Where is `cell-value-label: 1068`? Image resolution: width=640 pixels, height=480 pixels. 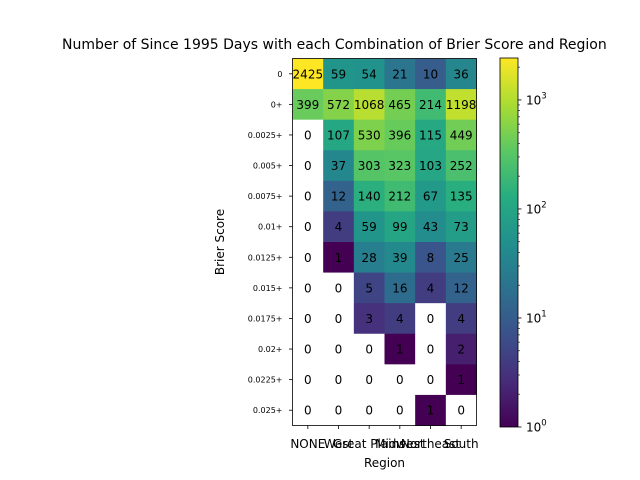
cell-value-label: 1068 is located at coordinates (369, 105).